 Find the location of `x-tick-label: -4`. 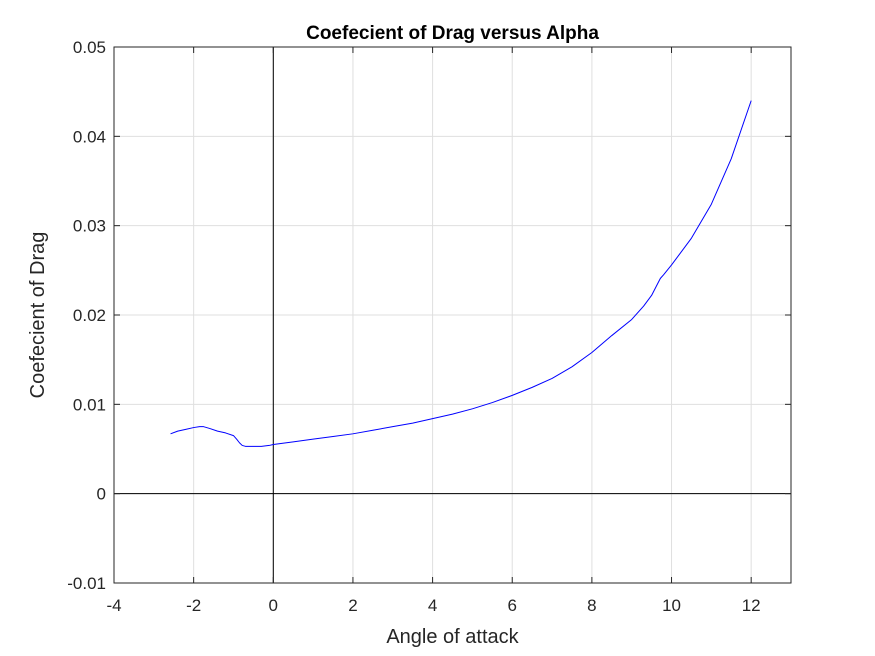

x-tick-label: -4 is located at coordinates (113, 605).